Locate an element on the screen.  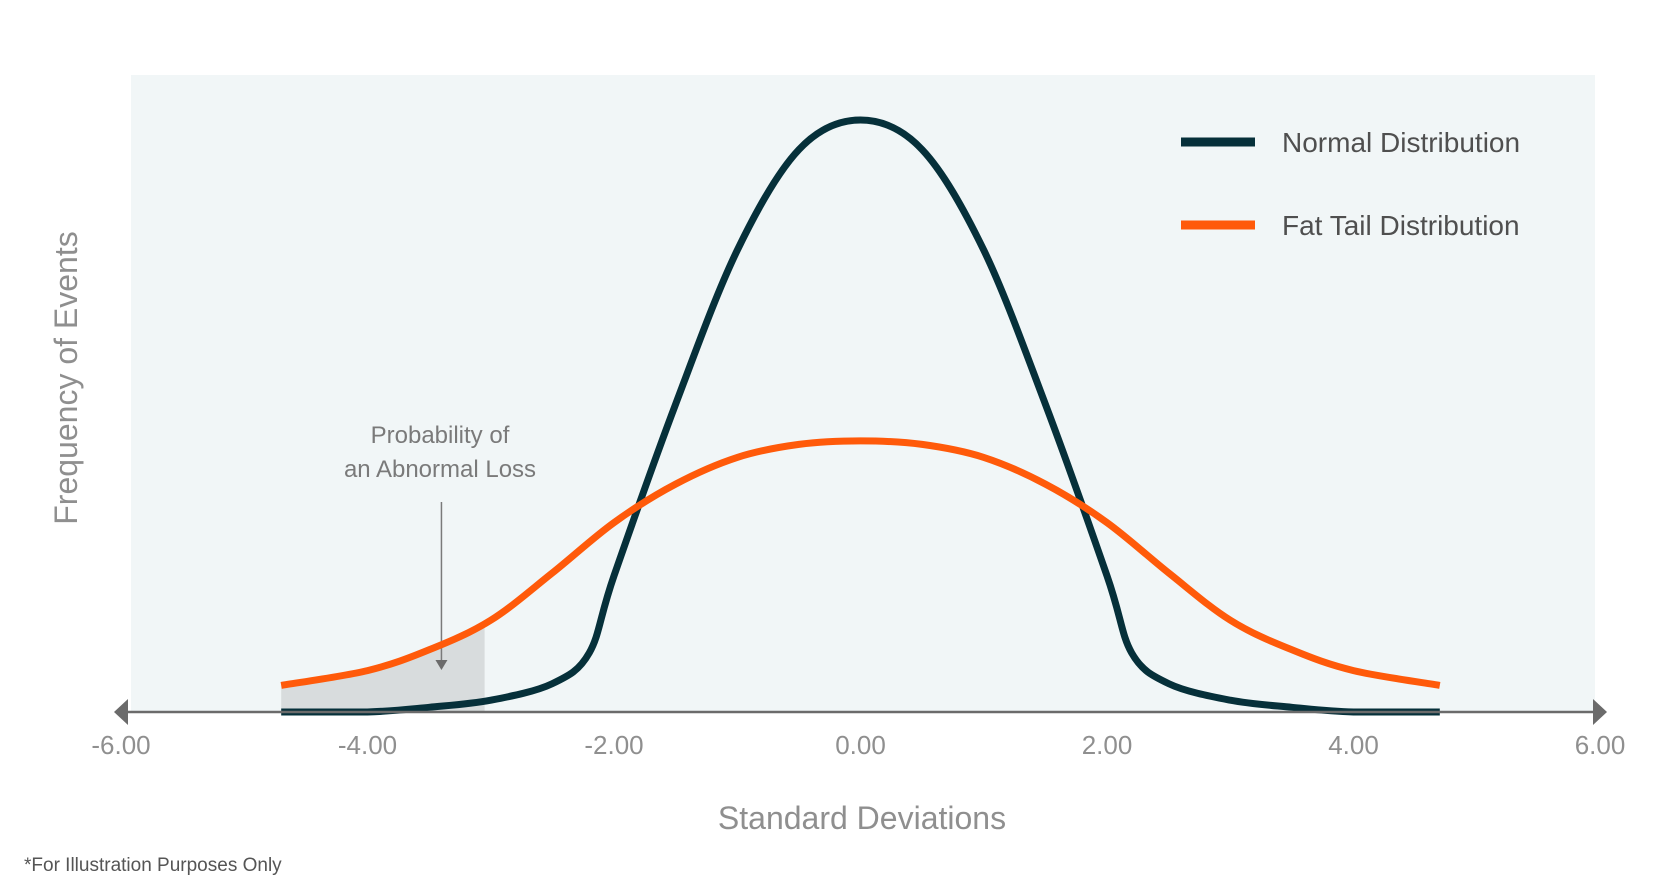
x-axis-arrow-right is located at coordinates (1600, 712).